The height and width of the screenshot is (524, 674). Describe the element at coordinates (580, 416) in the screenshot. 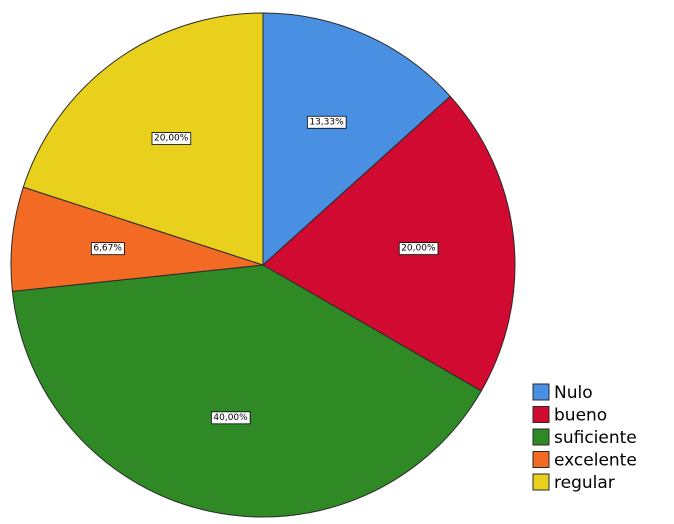

I see `legend-label: bueno` at that location.